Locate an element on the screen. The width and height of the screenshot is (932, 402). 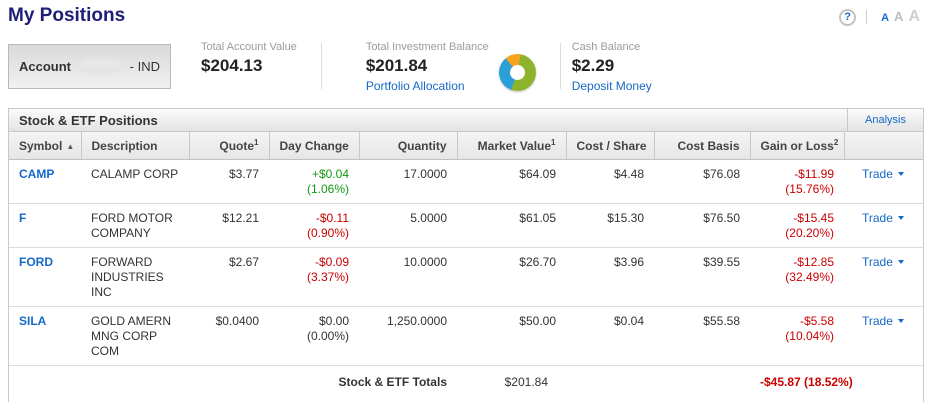
column-label: Quote is located at coordinates (237, 146).